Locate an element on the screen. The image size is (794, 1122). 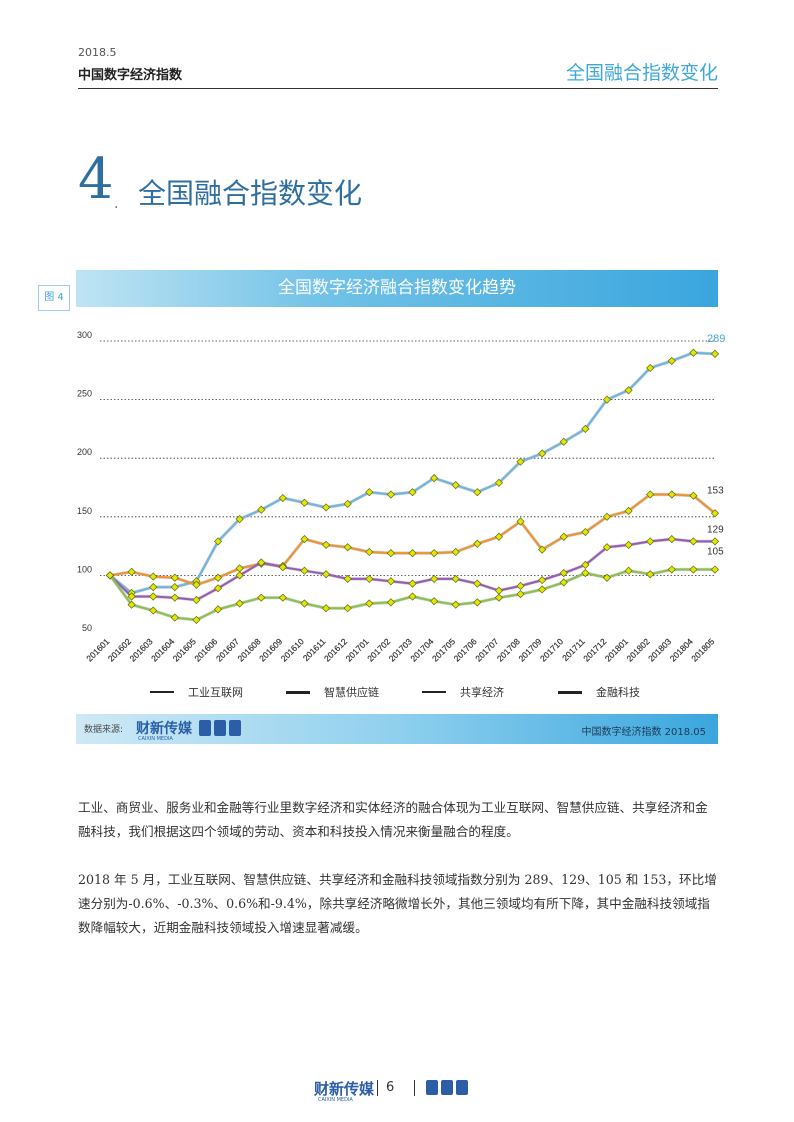
series-end-label: 129 is located at coordinates (715, 529).